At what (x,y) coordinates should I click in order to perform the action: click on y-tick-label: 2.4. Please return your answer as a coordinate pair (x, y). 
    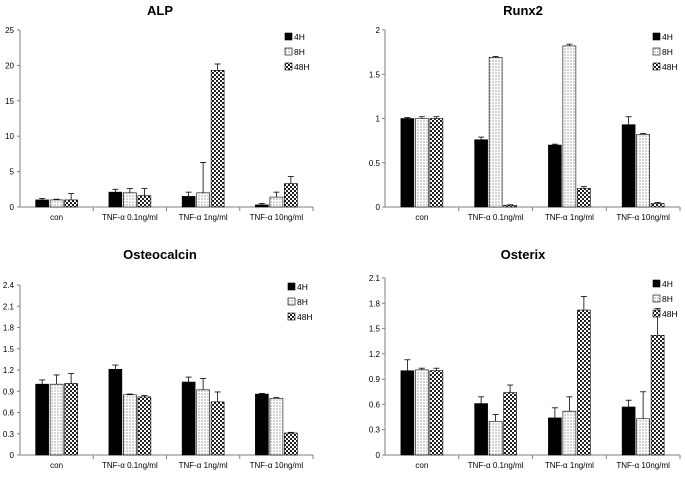
    Looking at the image, I should click on (9, 285).